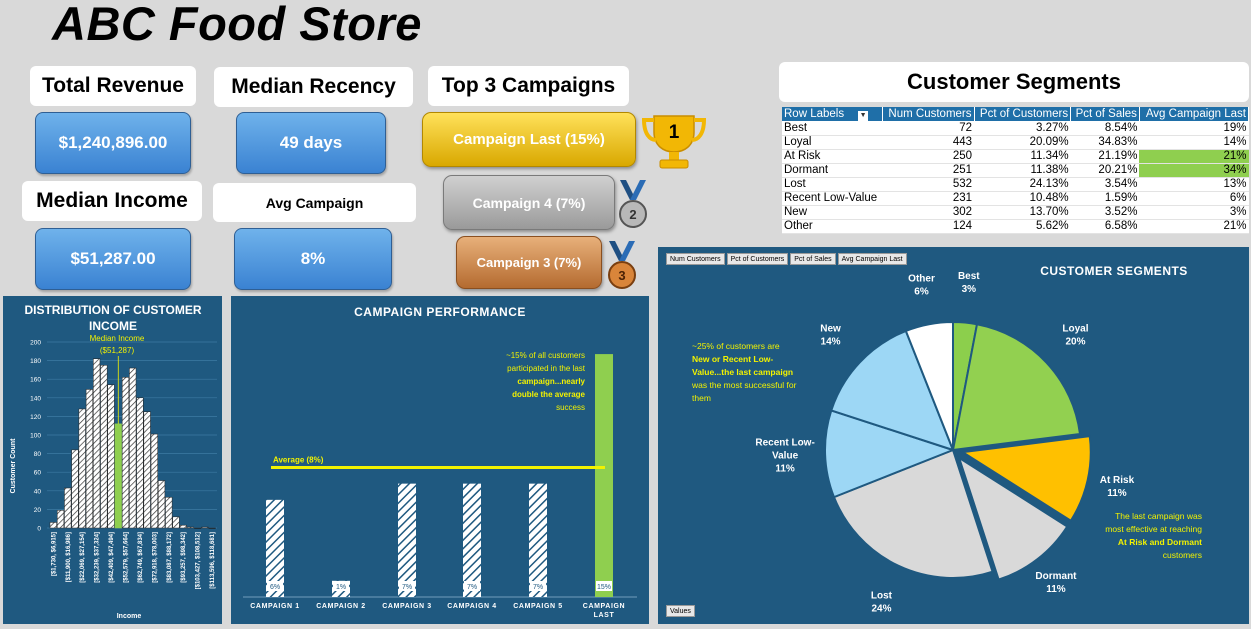 The image size is (1251, 629). Describe the element at coordinates (1105, 128) in the screenshot. I see `table-cell: 8.54%` at that location.